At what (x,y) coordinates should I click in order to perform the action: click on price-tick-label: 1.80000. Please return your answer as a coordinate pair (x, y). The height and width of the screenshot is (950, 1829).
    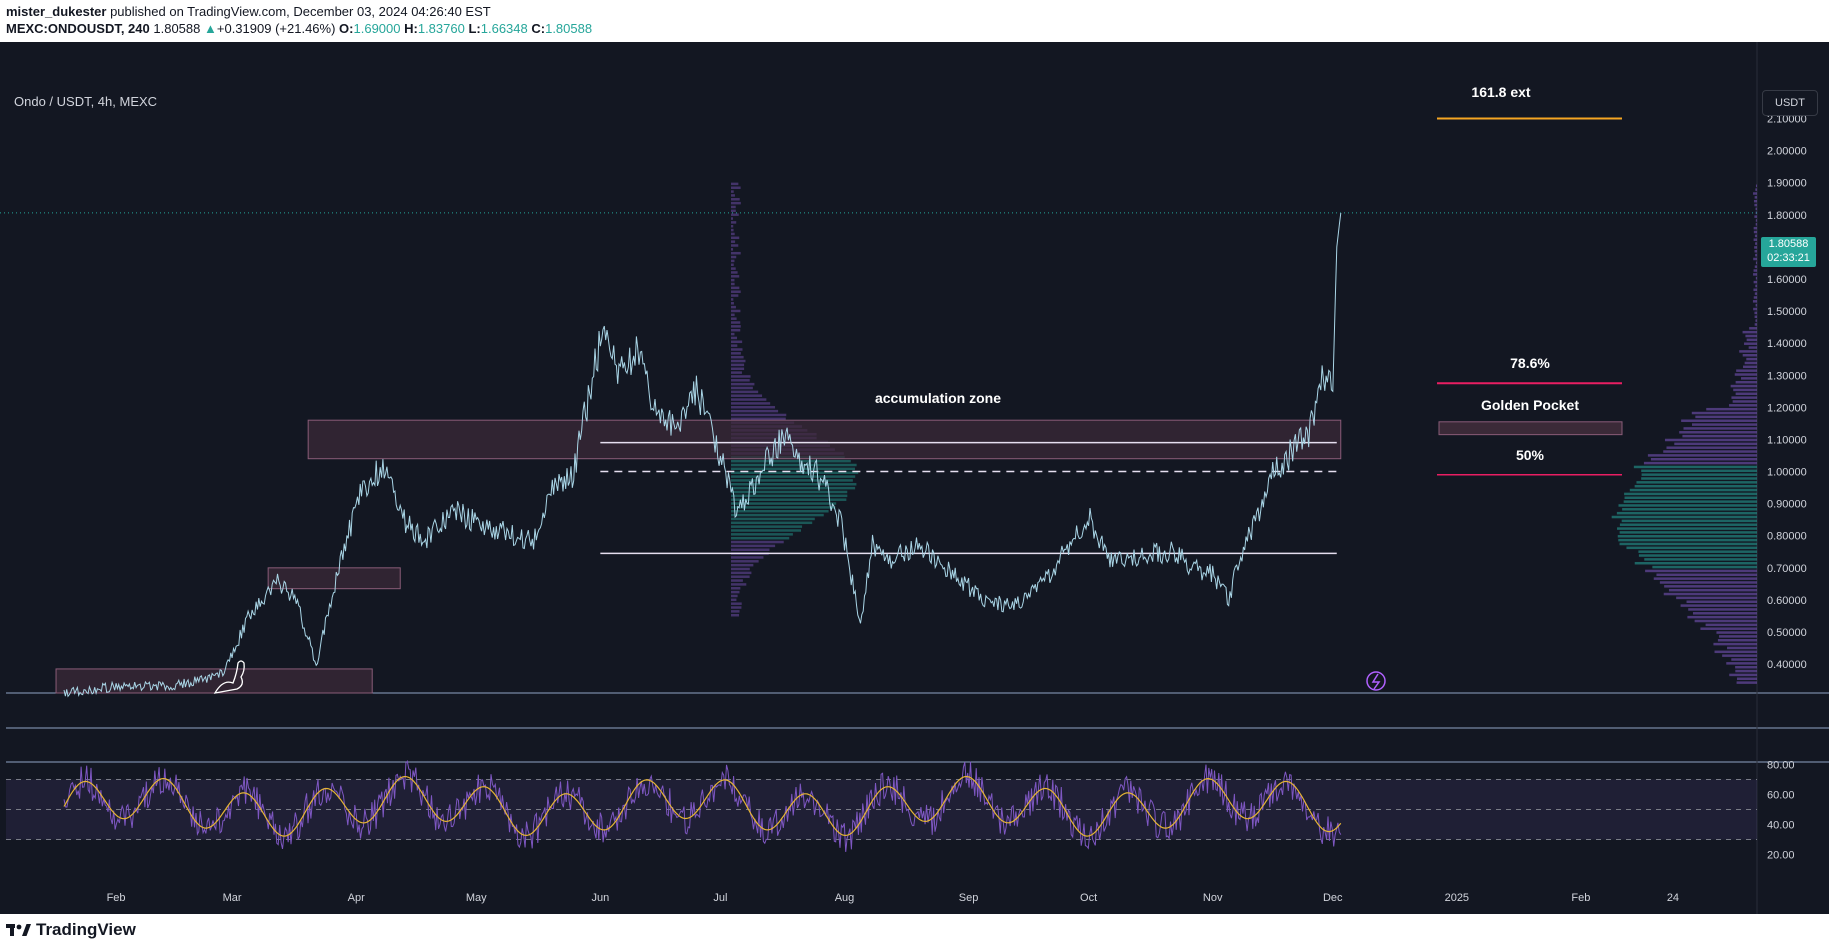
    Looking at the image, I should click on (1787, 216).